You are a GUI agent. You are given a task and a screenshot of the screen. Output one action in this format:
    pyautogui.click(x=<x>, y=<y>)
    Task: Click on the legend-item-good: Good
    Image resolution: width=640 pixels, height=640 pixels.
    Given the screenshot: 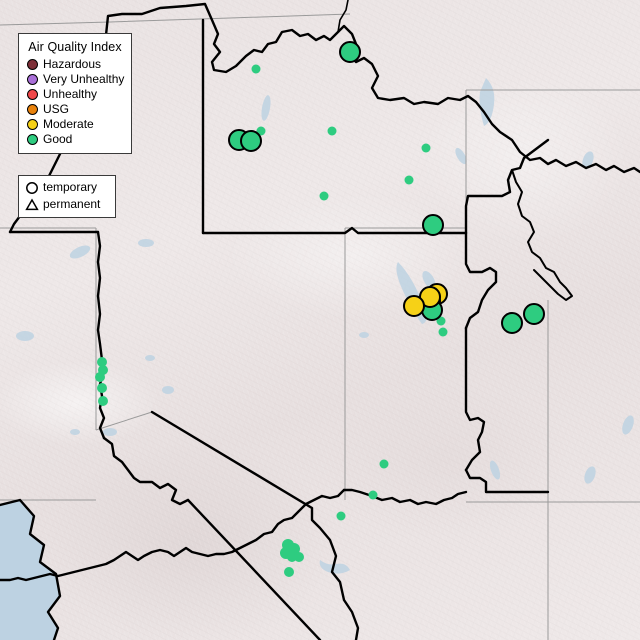 What is the action you would take?
    pyautogui.click(x=75, y=139)
    